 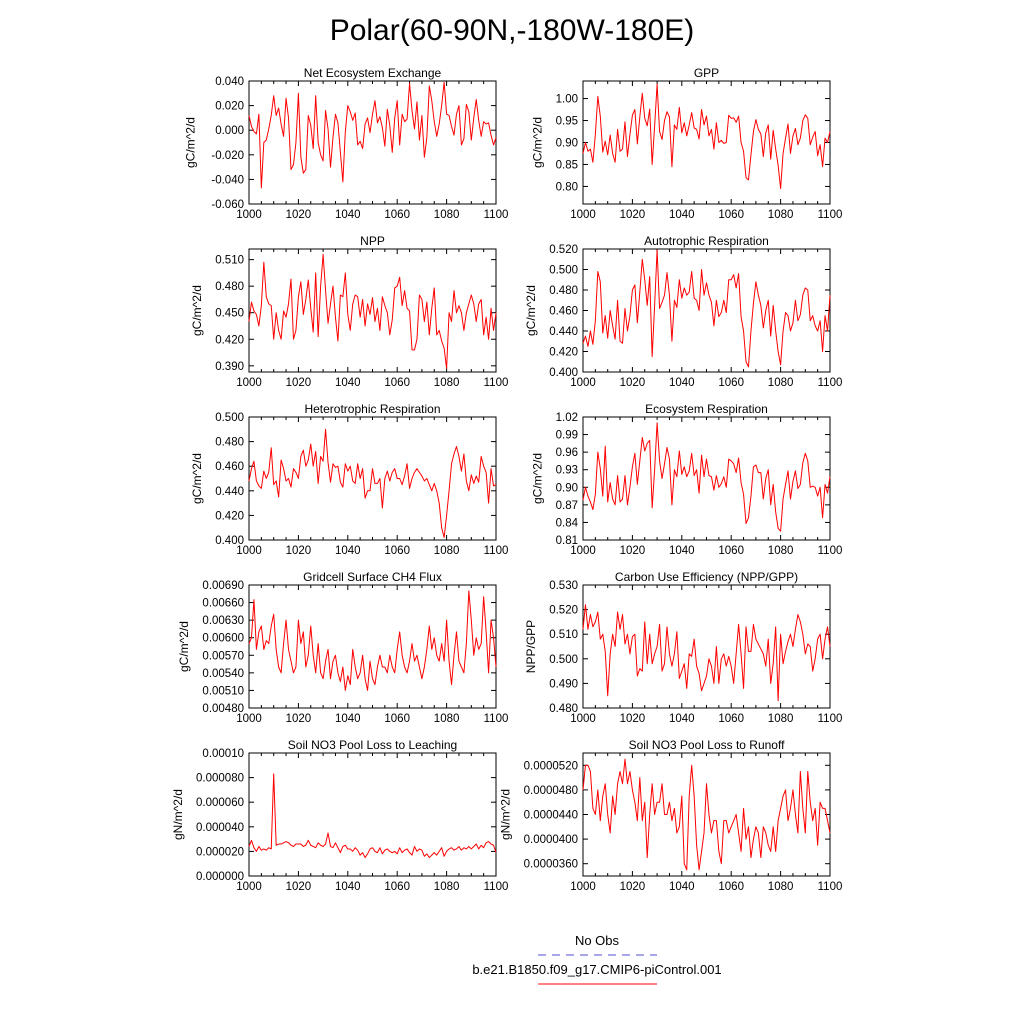 I want to click on y-tick-label: 0.81, so click(x=567, y=541).